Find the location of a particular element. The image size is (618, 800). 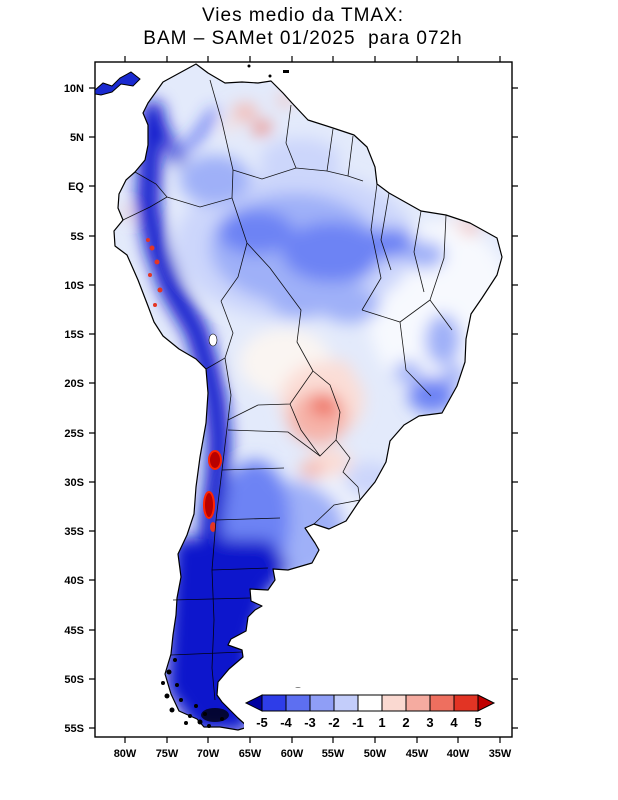

lon-tick-label: 60W is located at coordinates (292, 754).